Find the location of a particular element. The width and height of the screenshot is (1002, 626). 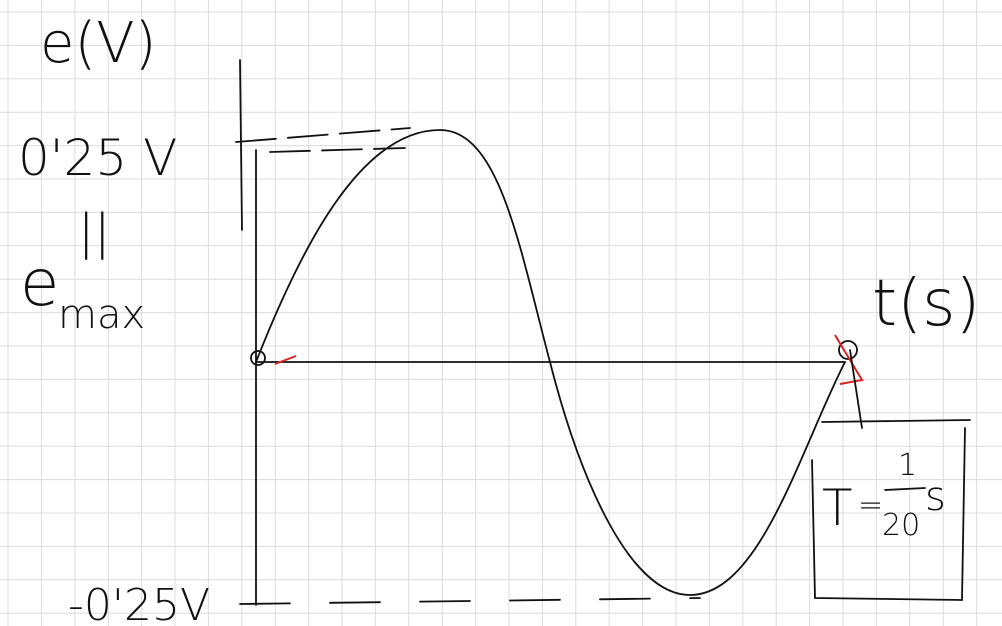

period-symbol: T is located at coordinates (837, 508).